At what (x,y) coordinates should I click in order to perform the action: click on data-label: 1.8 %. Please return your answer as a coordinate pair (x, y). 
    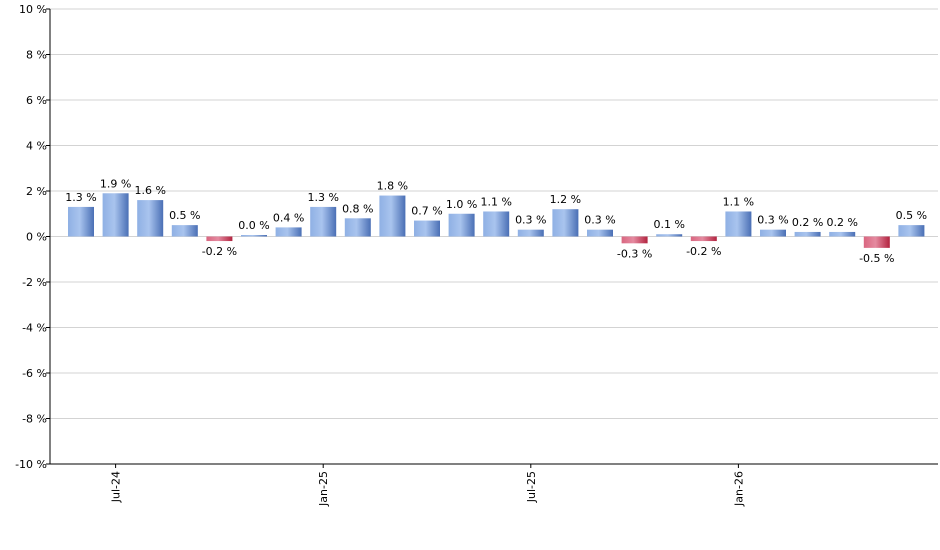
    Looking at the image, I should click on (392, 186).